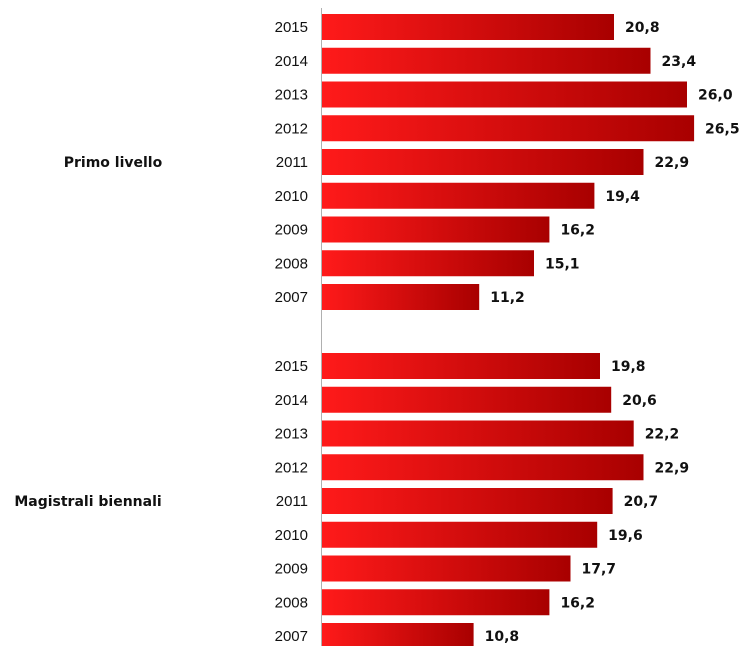 The width and height of the screenshot is (740, 646). I want to click on value-label-magistrali-biennali-2013: 22,2, so click(662, 435).